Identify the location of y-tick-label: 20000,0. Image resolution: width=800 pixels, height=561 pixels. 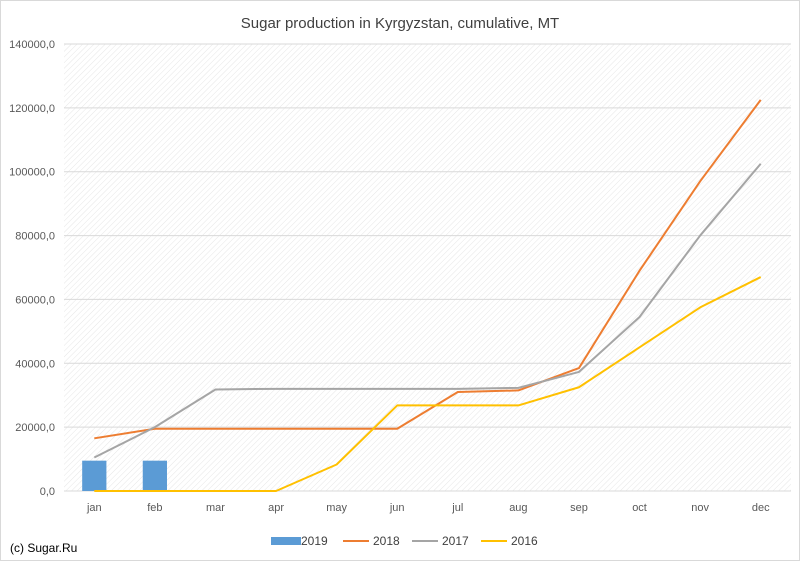
(35, 428).